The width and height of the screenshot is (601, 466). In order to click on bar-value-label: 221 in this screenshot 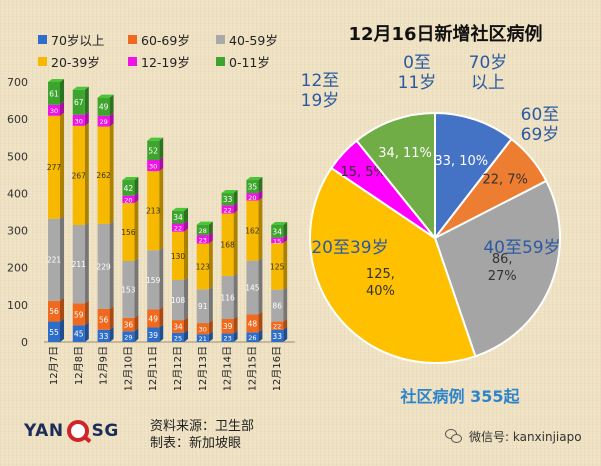, I will do `click(54, 260)`.